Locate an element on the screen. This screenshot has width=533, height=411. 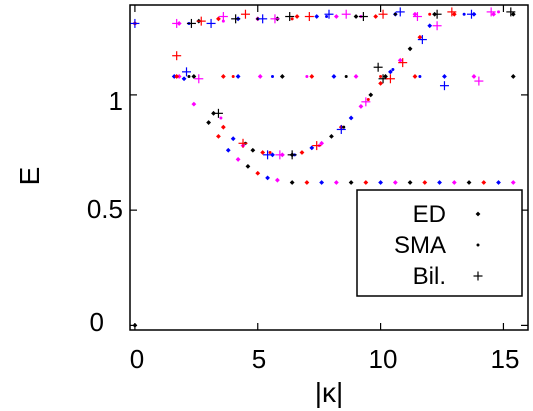
legend: ED SMA Bil. is located at coordinates (439, 243).